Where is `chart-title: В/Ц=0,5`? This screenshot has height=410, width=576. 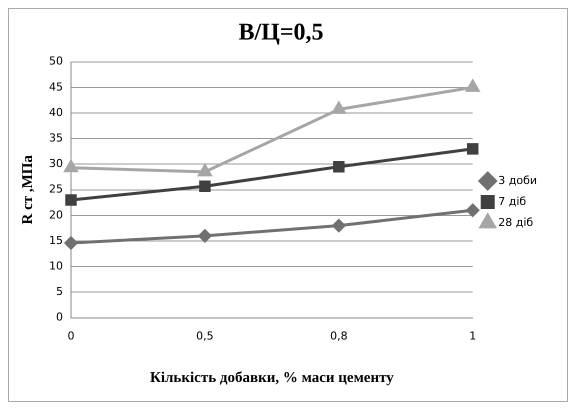
chart-title: В/Ц=0,5 is located at coordinates (281, 33).